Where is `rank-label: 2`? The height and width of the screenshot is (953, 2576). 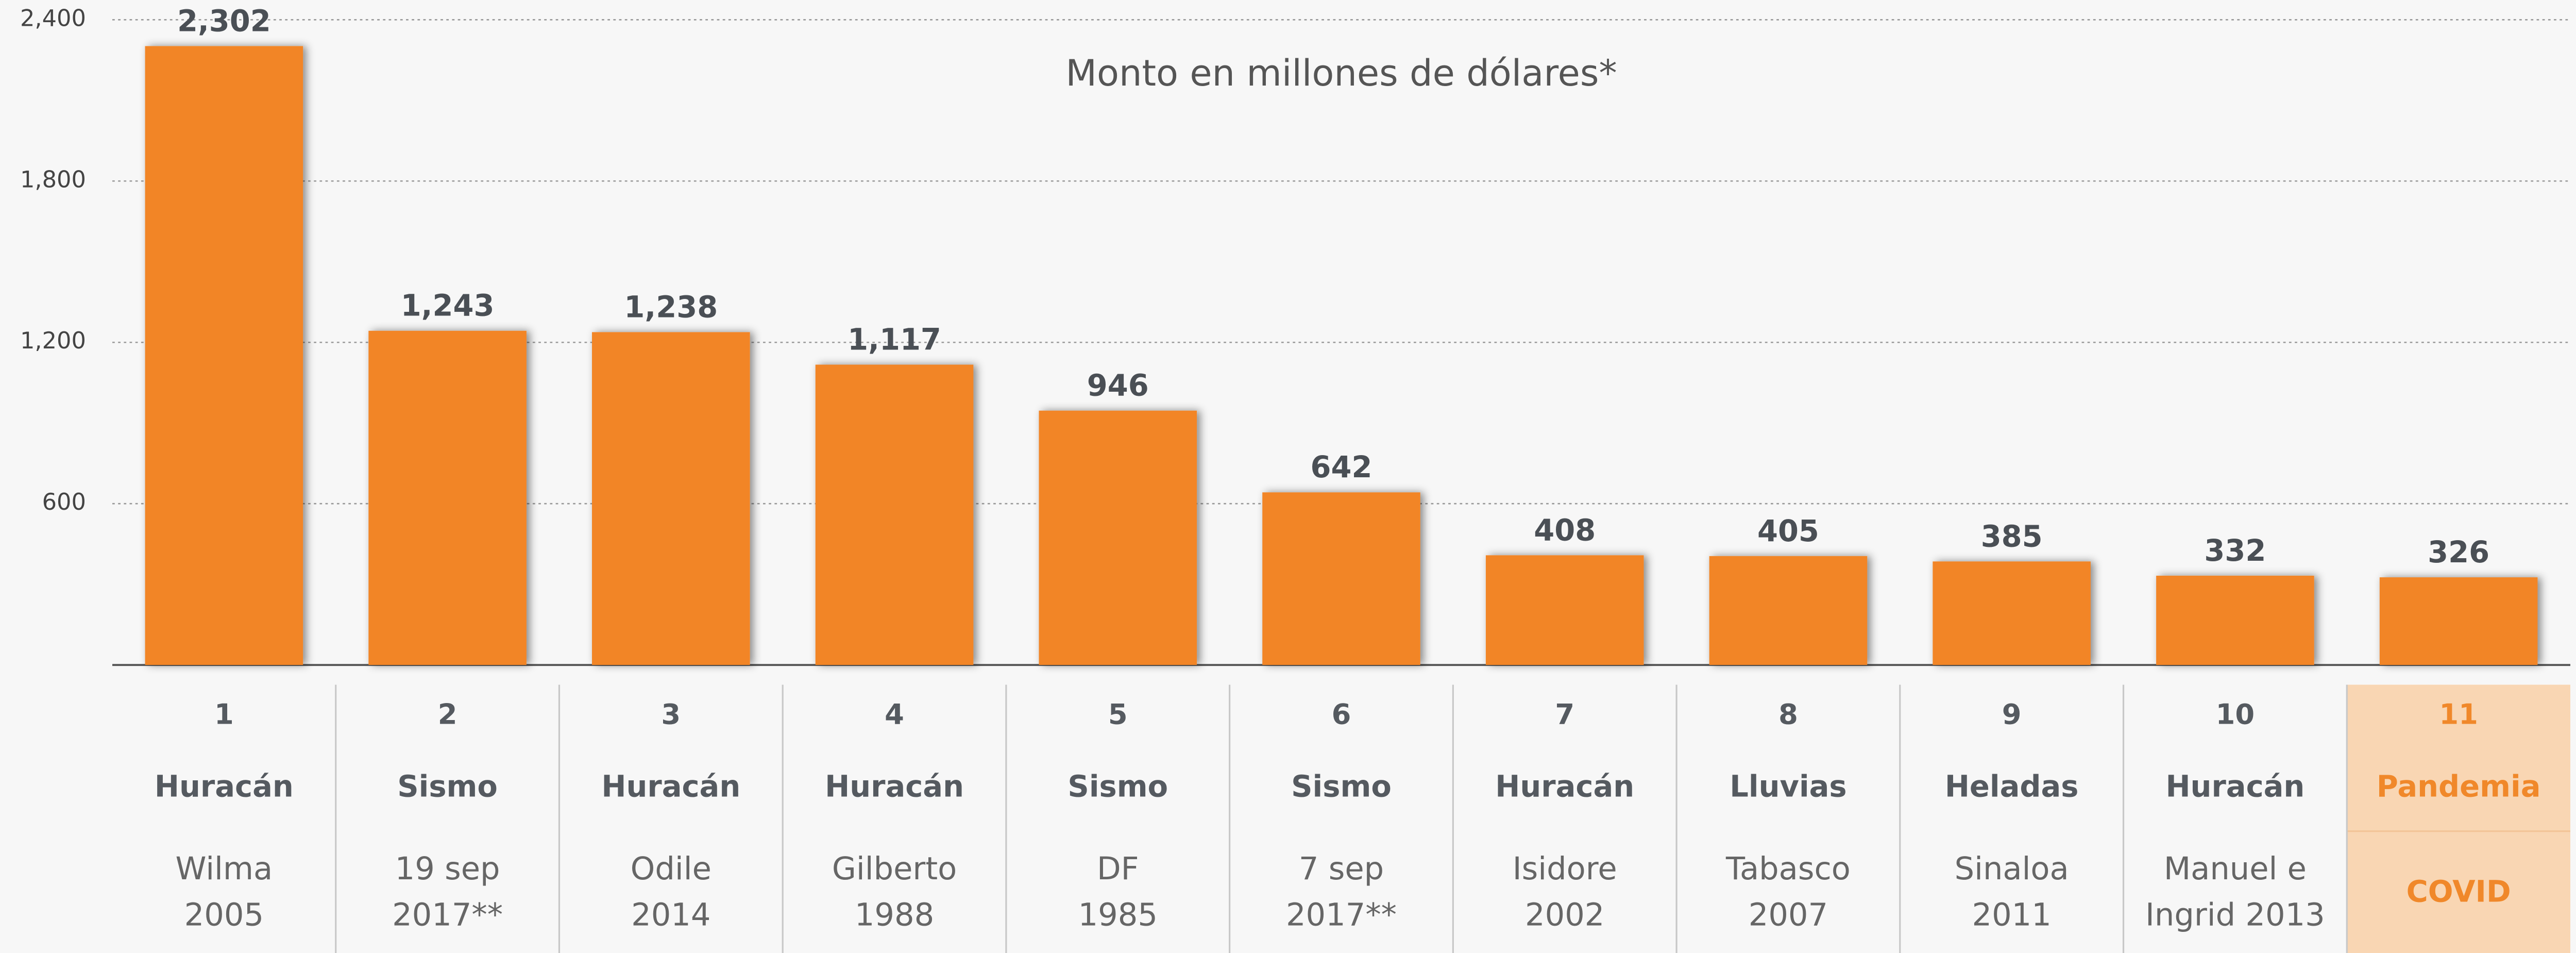
rank-label: 2 is located at coordinates (447, 714).